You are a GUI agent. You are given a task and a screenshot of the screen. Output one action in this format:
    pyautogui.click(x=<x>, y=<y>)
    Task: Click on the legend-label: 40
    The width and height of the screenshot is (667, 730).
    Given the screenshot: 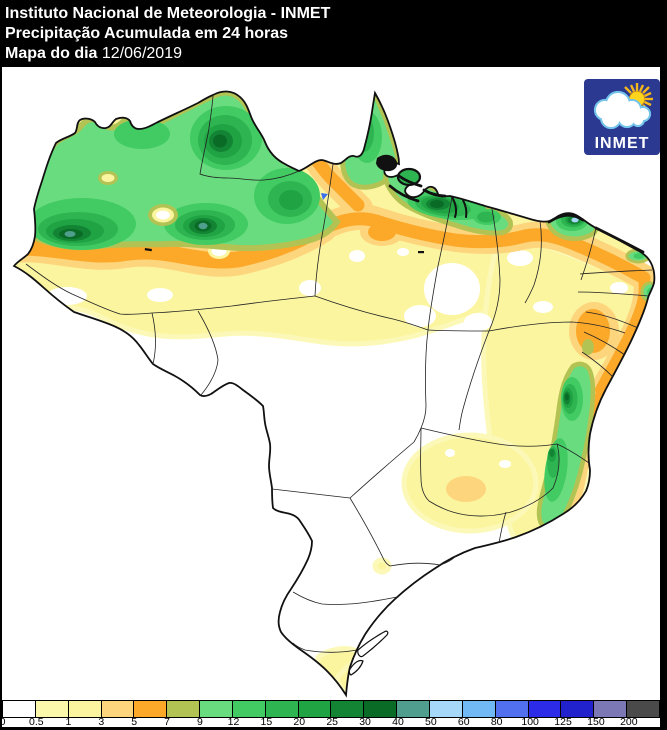 What is the action you would take?
    pyautogui.click(x=398, y=722)
    